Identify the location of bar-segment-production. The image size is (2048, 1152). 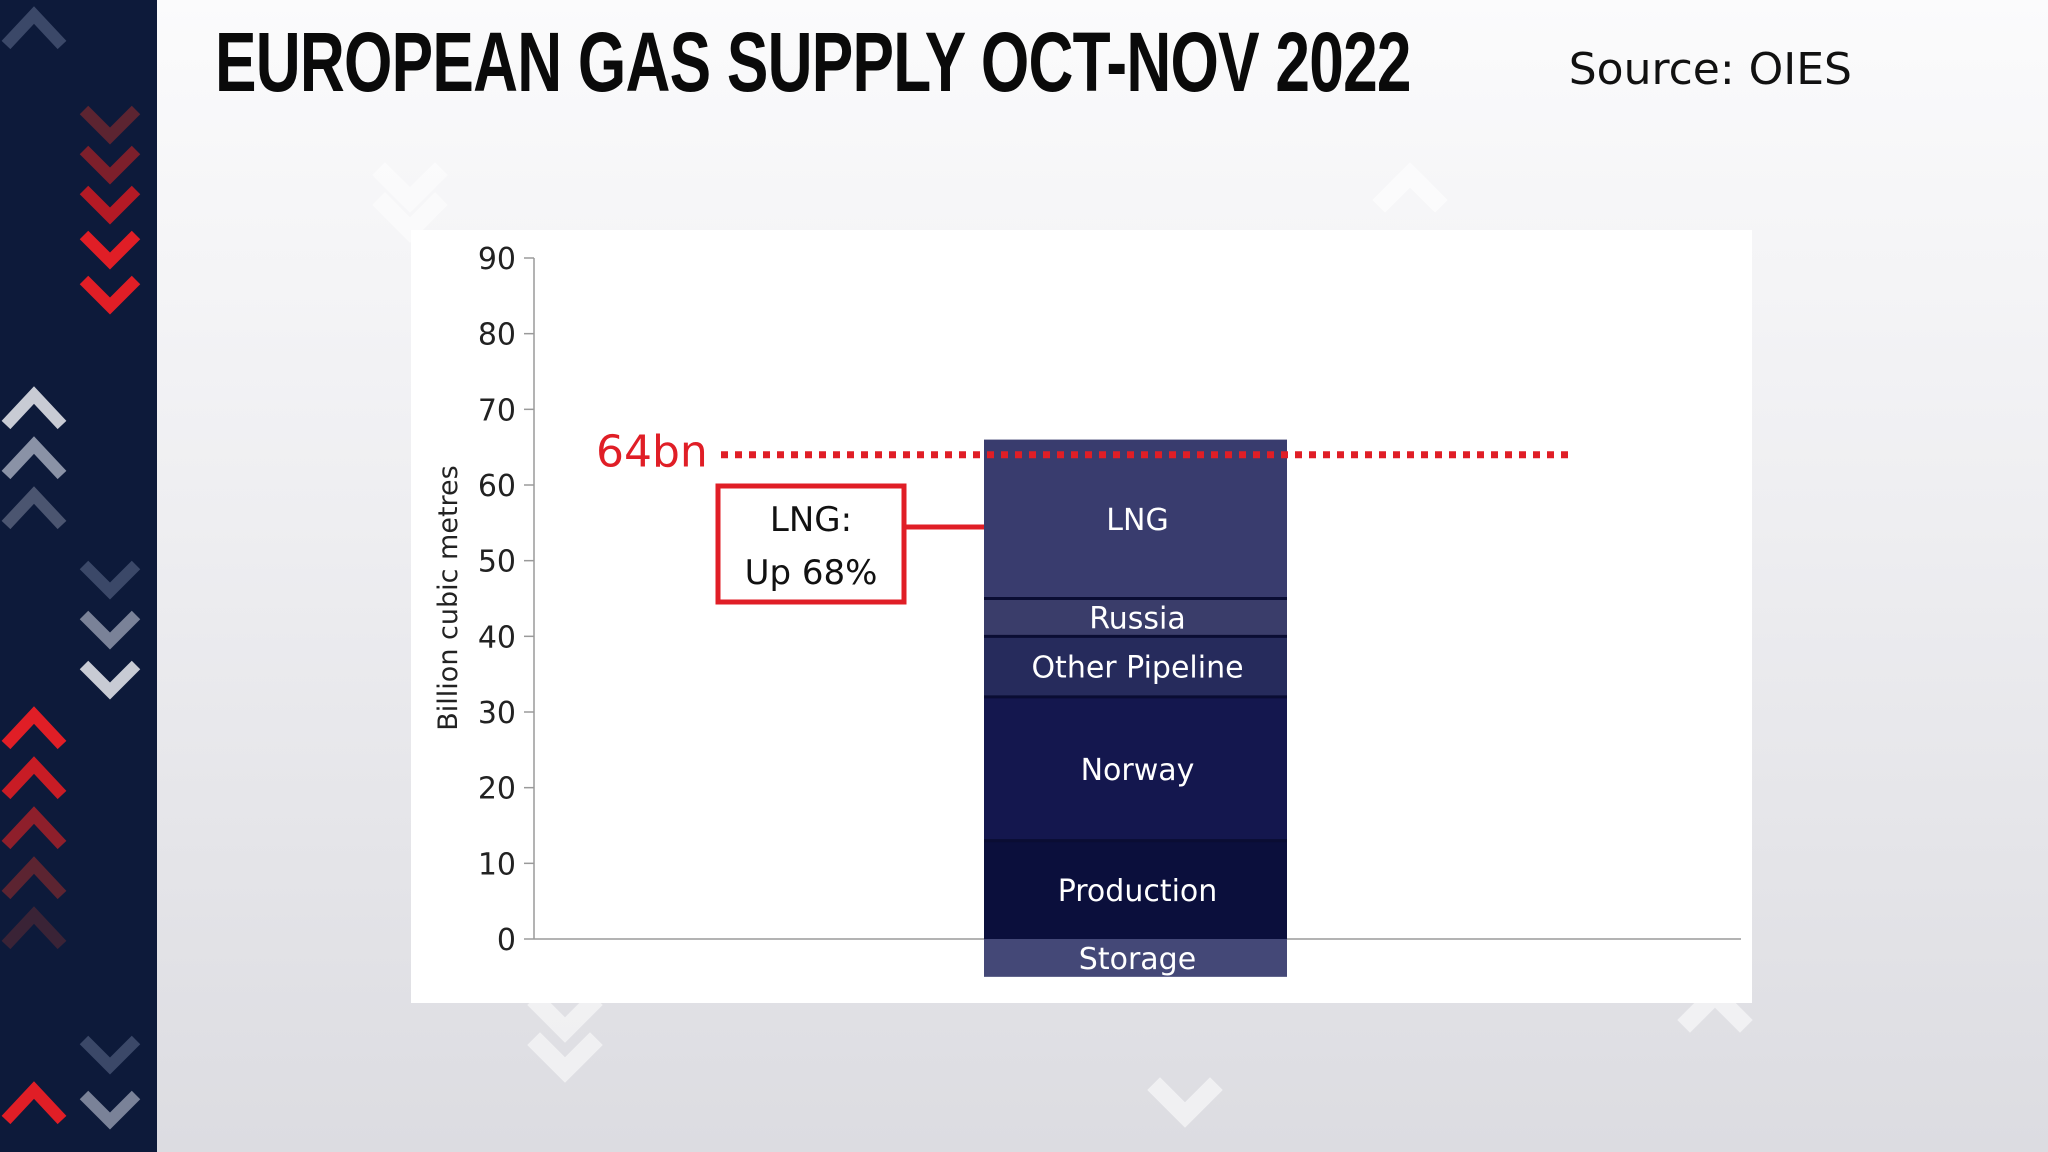
(1135, 889).